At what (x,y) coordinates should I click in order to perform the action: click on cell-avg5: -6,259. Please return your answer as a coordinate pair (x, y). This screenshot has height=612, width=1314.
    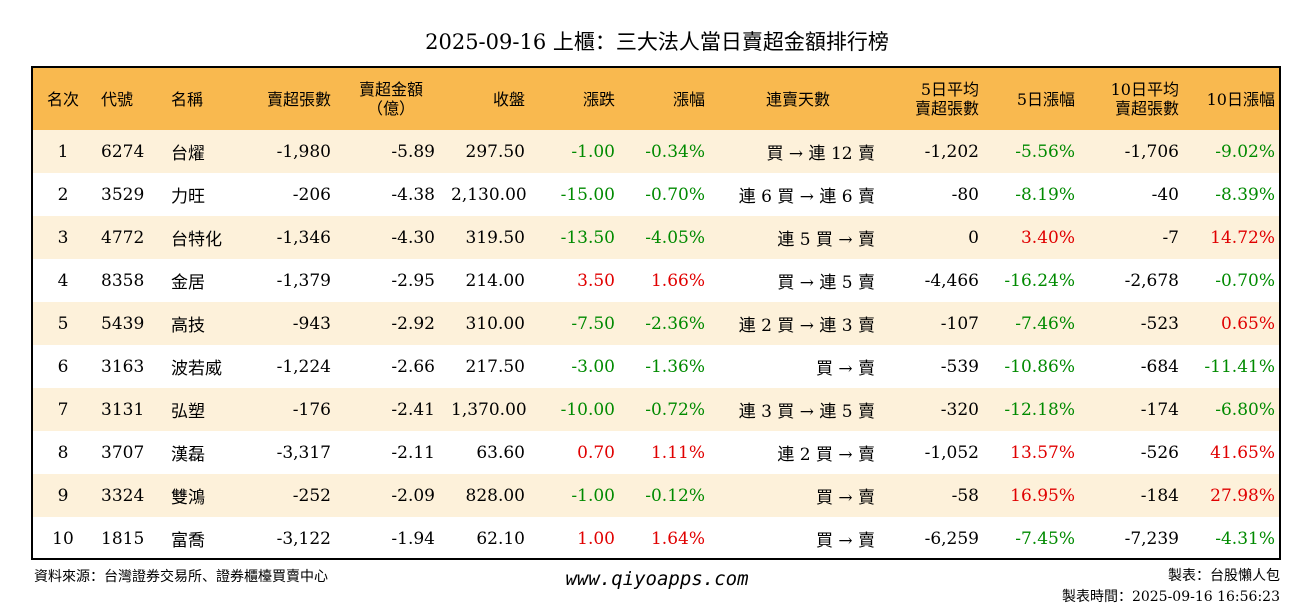
    Looking at the image, I should click on (951, 538).